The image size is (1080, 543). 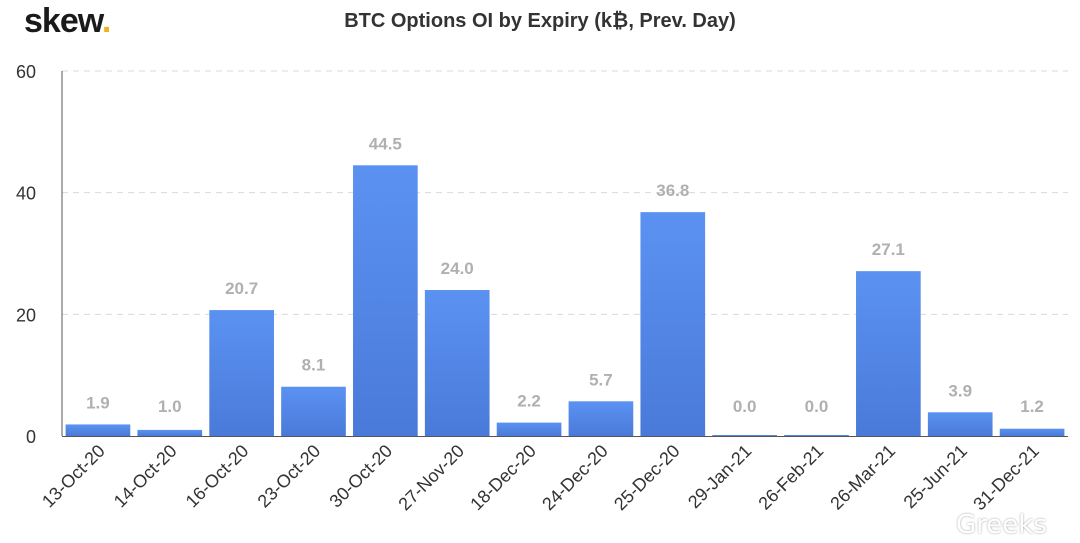 What do you see at coordinates (672, 190) in the screenshot?
I see `data-label: 36.8` at bounding box center [672, 190].